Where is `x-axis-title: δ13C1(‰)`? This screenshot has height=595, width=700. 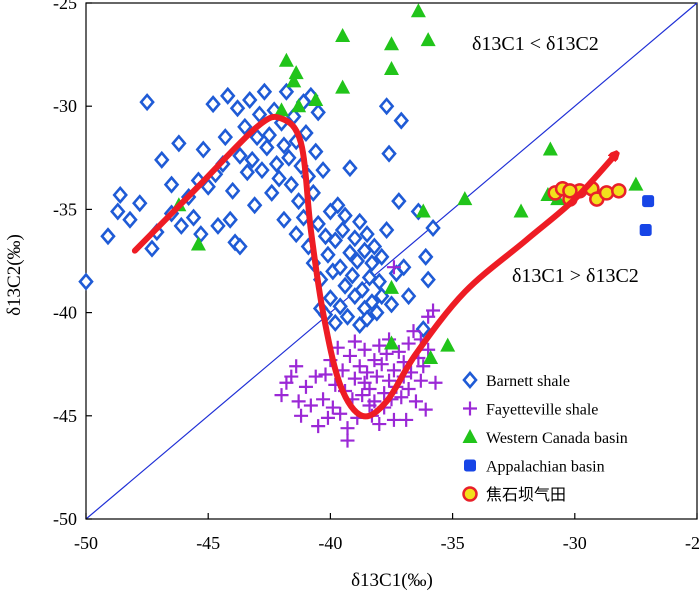 x-axis-title: δ13C1(‰) is located at coordinates (392, 580).